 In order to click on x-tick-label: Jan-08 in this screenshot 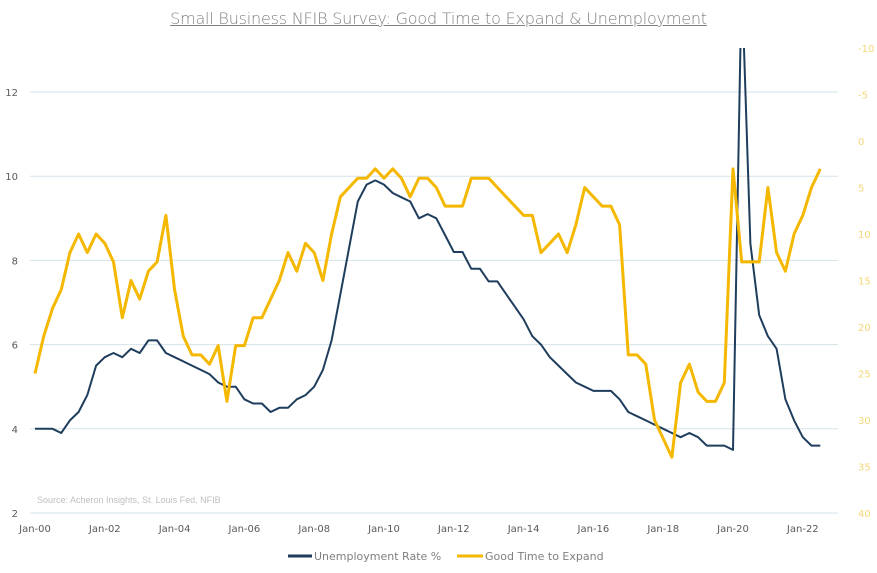, I will do `click(313, 529)`.